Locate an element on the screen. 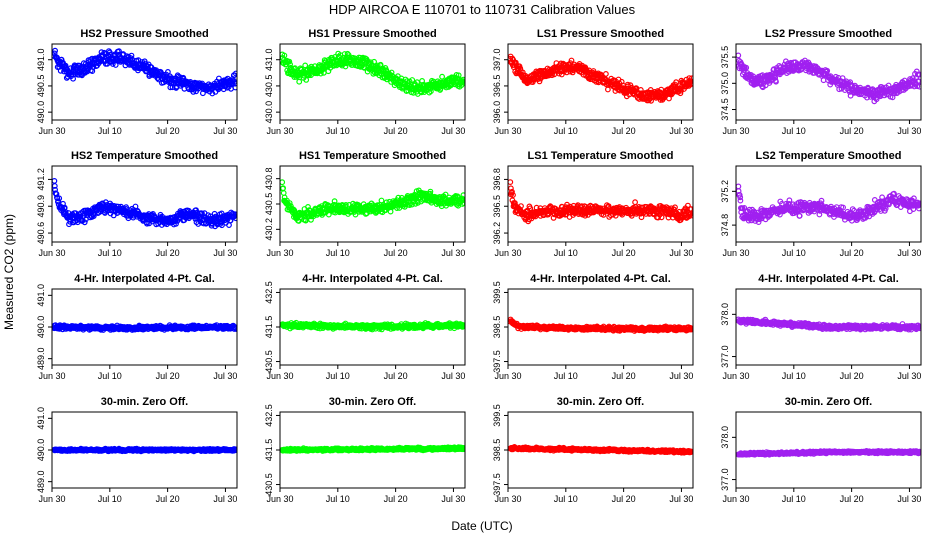 This screenshot has height=540, width=936. panel-title: 4-Hr. Interpolated 4-Pt. Cal. is located at coordinates (372, 279).